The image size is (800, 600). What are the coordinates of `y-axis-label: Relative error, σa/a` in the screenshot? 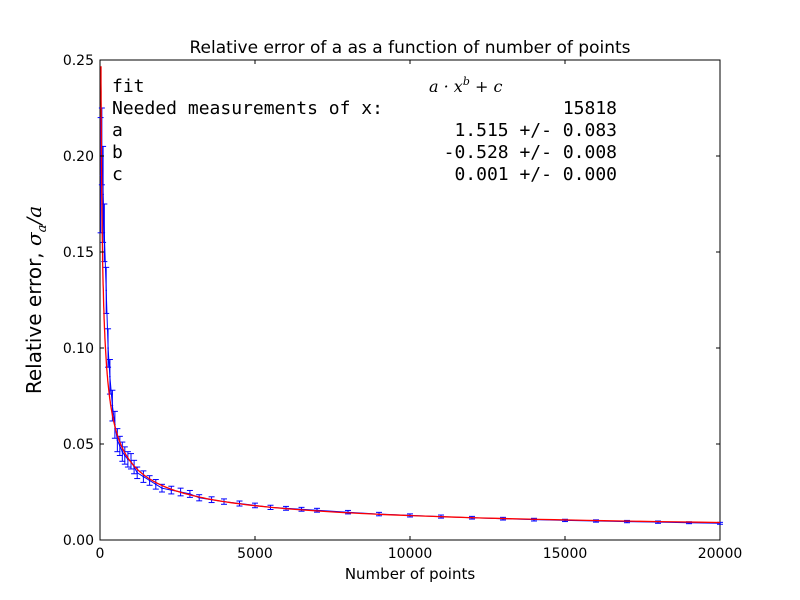 It's located at (36, 300).